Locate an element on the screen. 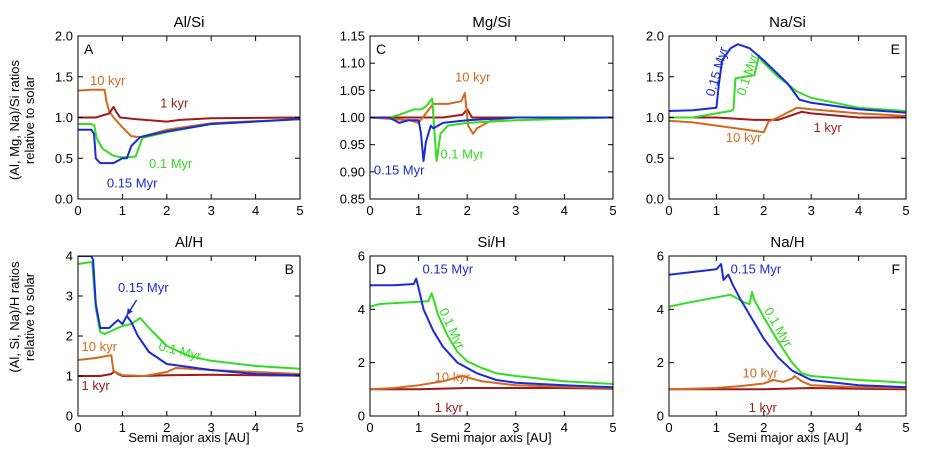 Image resolution: width=926 pixels, height=472 pixels. panel-d-series is located at coordinates (491, 334).